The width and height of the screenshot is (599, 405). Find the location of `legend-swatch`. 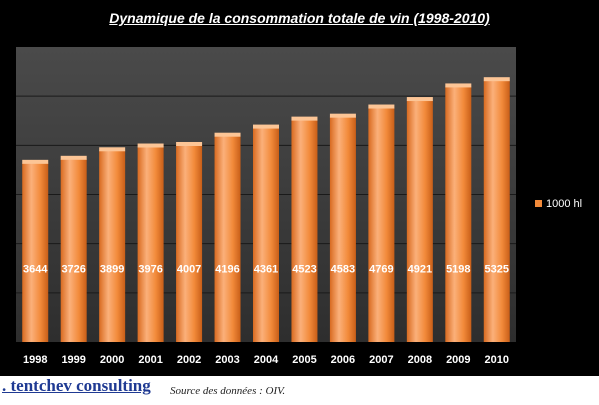

legend-swatch is located at coordinates (538, 203).